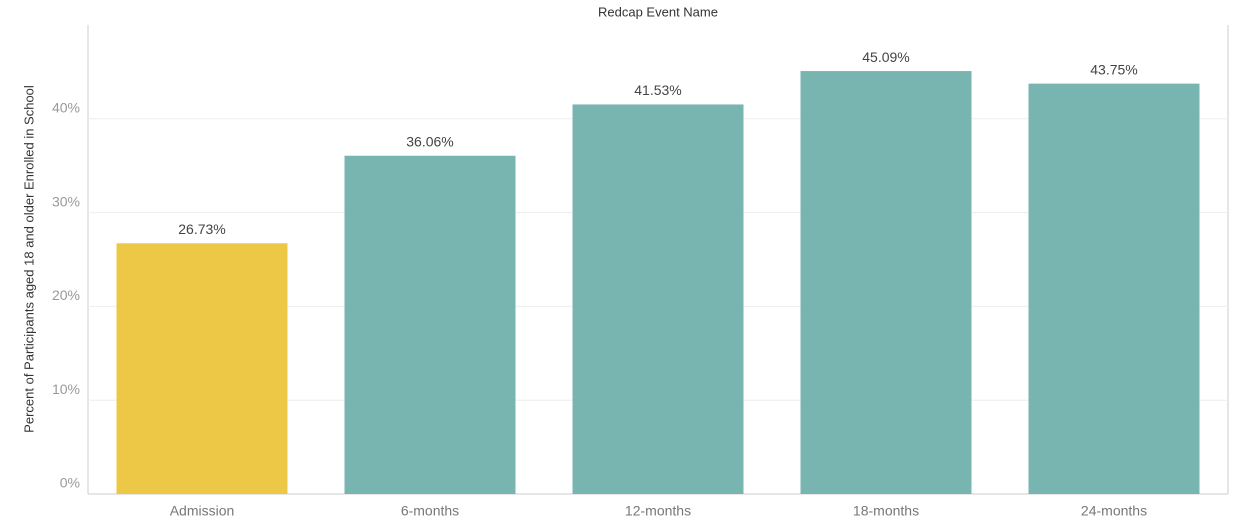  I want to click on chart-title: Redcap Event Name, so click(658, 11).